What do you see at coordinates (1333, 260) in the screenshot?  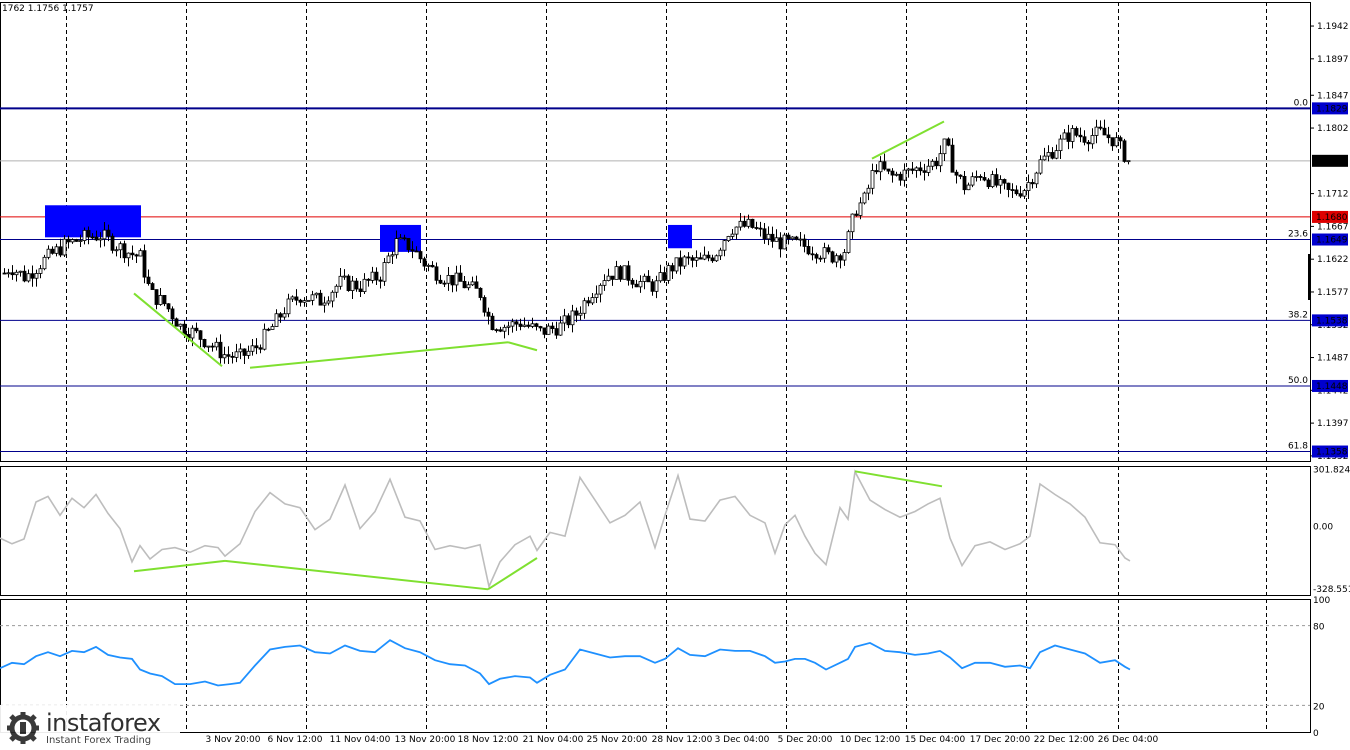 I see `price-tick-label: 1.1622` at bounding box center [1333, 260].